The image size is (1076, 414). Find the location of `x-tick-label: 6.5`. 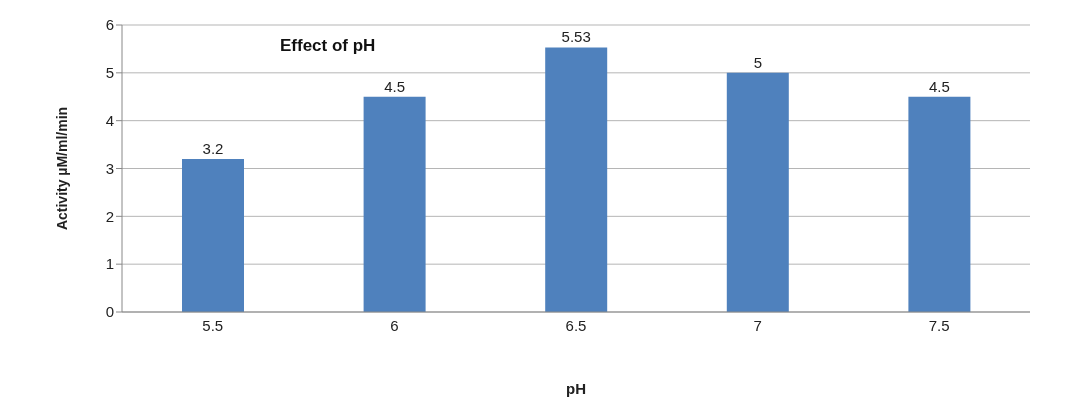

x-tick-label: 6.5 is located at coordinates (576, 325).